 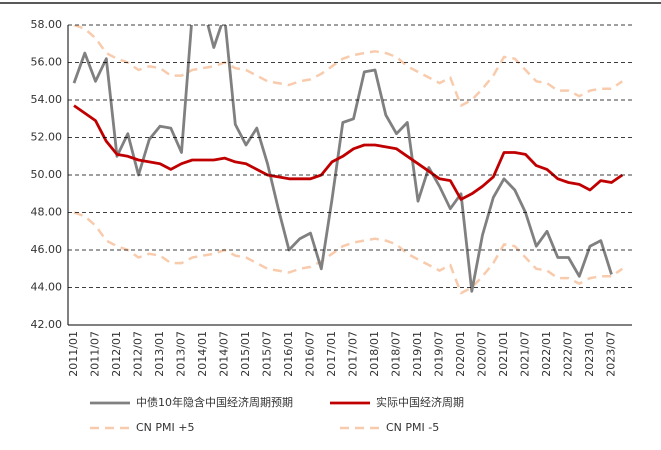 What do you see at coordinates (47, 137) in the screenshot?
I see `y-tick-label: 52.00` at bounding box center [47, 137].